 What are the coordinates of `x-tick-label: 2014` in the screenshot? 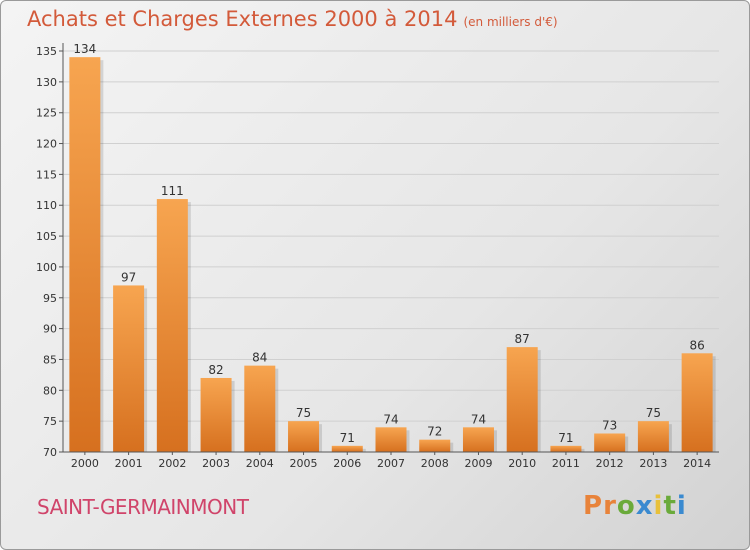 It's located at (697, 463).